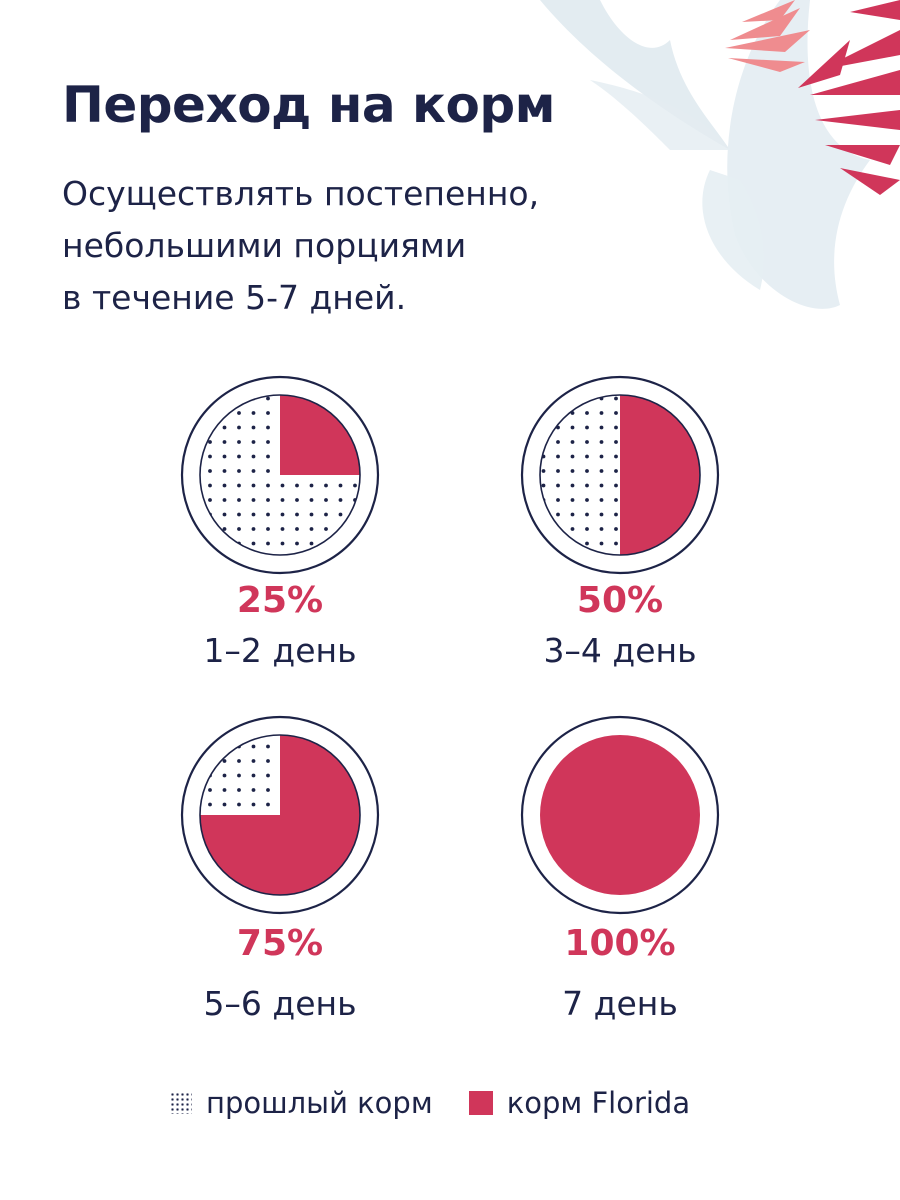 This screenshot has height=1200, width=900. What do you see at coordinates (620, 600) in the screenshot?
I see `pie-2-percent-label: 50%` at bounding box center [620, 600].